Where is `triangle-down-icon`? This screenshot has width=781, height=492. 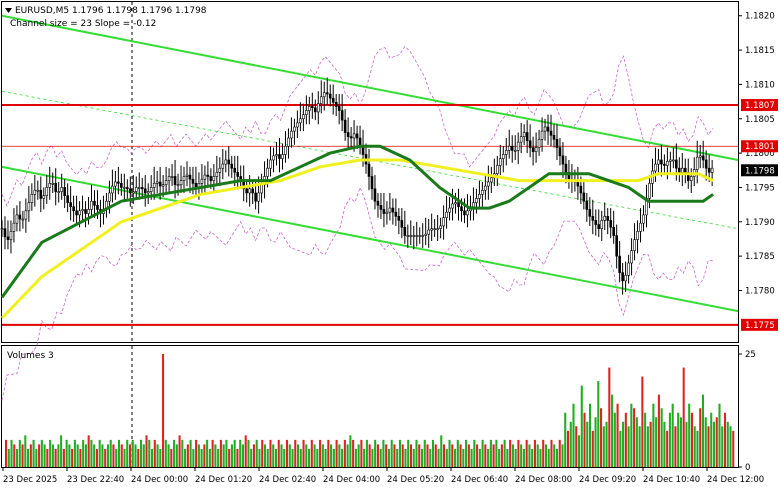
triangle-down-icon is located at coordinates (8, 10).